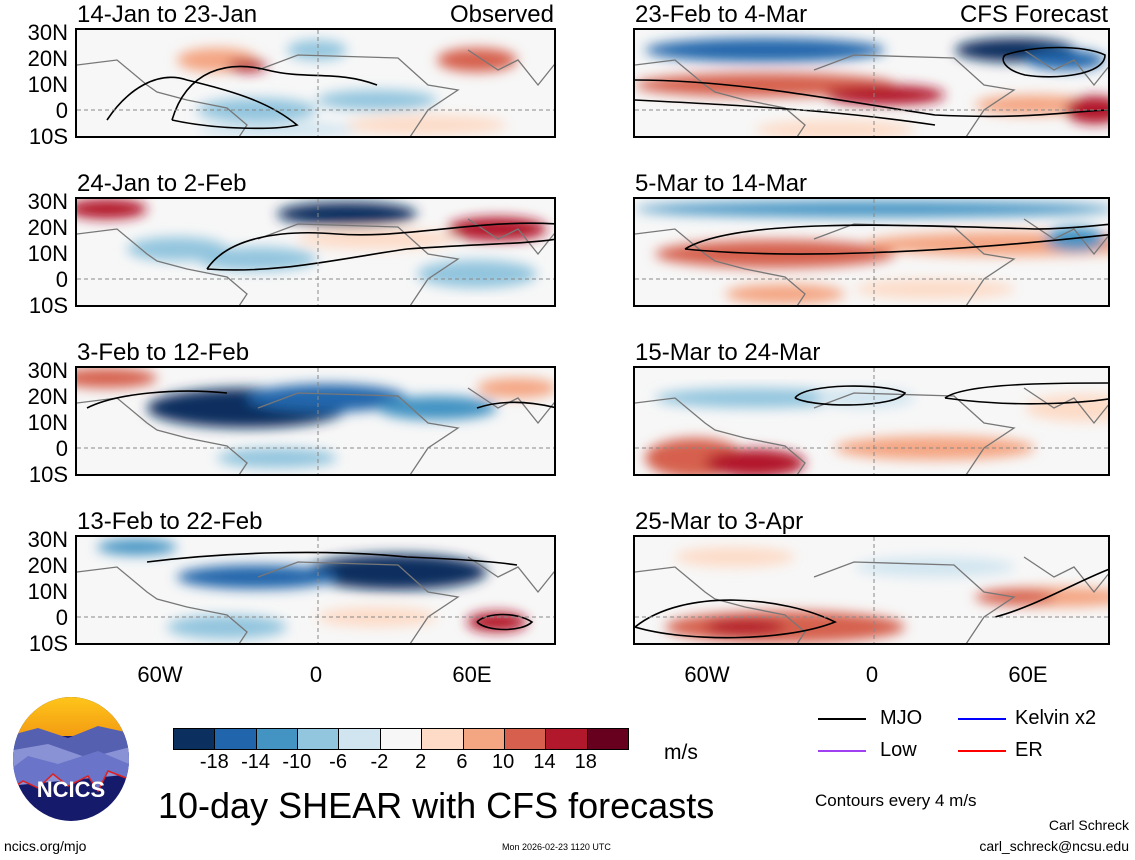 Image resolution: width=1135 pixels, height=860 pixels. Describe the element at coordinates (721, 14) in the screenshot. I see `panel-period-label: 23-Feb to 4-Mar` at that location.